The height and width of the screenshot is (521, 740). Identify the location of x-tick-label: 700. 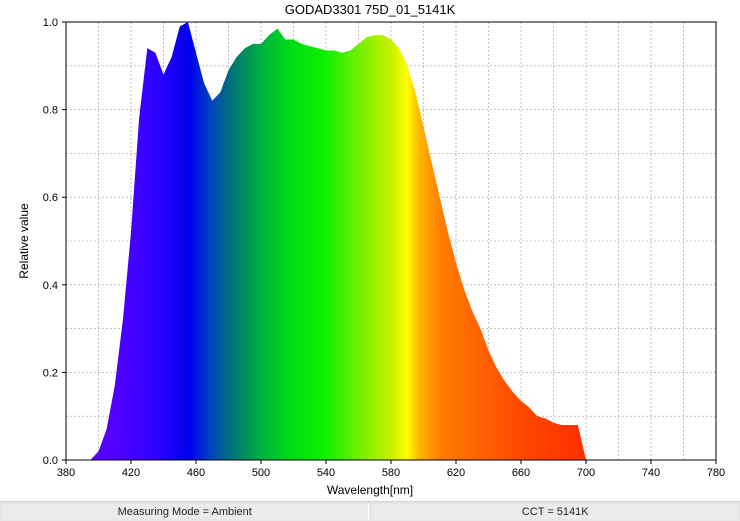
(586, 473).